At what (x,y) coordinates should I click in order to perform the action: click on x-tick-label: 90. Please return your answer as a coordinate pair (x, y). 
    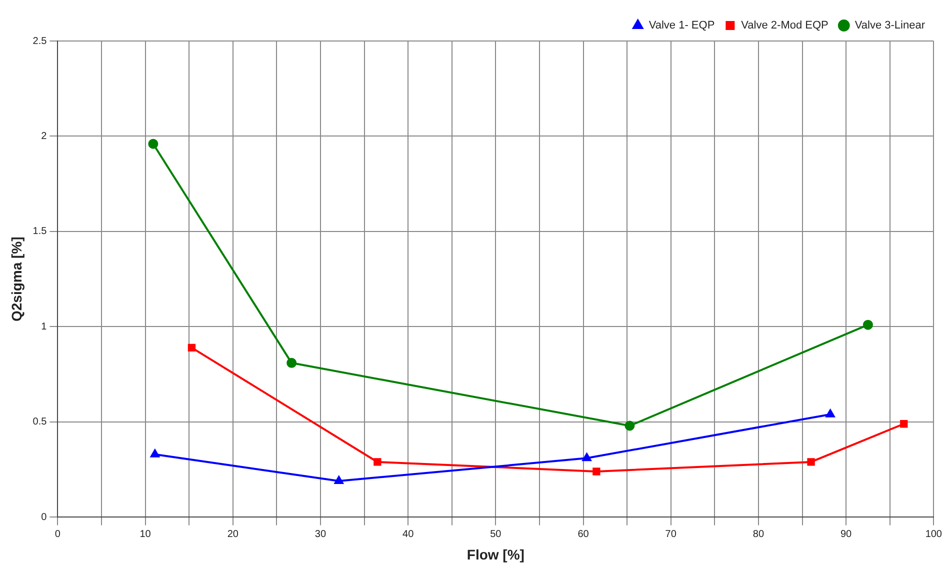
    Looking at the image, I should click on (846, 534).